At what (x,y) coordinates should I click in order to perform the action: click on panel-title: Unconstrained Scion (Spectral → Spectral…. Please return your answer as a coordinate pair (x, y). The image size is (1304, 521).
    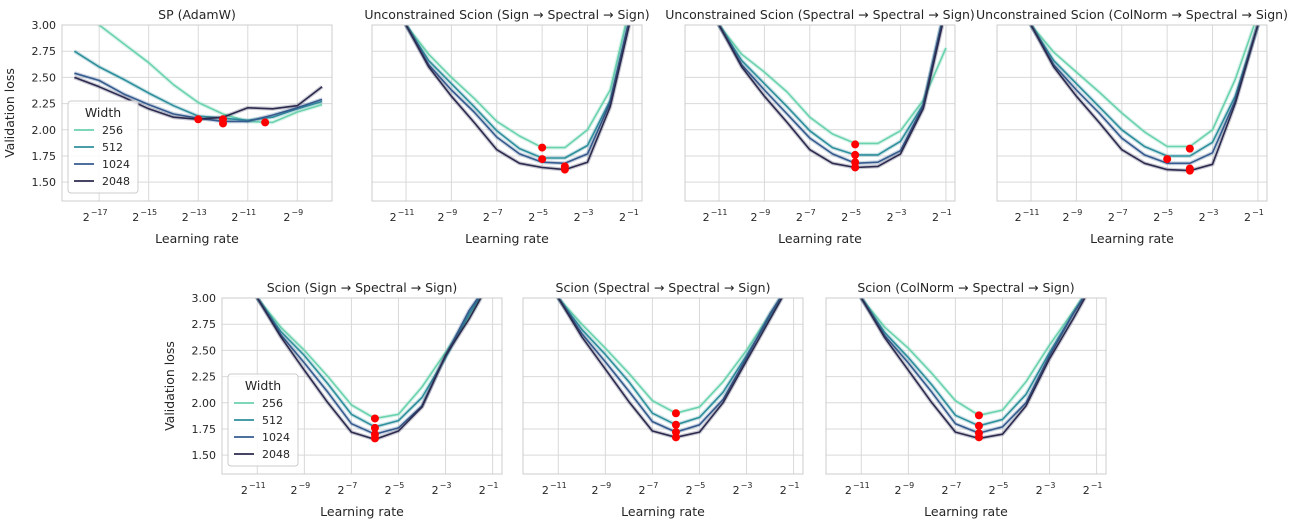
    Looking at the image, I should click on (820, 14).